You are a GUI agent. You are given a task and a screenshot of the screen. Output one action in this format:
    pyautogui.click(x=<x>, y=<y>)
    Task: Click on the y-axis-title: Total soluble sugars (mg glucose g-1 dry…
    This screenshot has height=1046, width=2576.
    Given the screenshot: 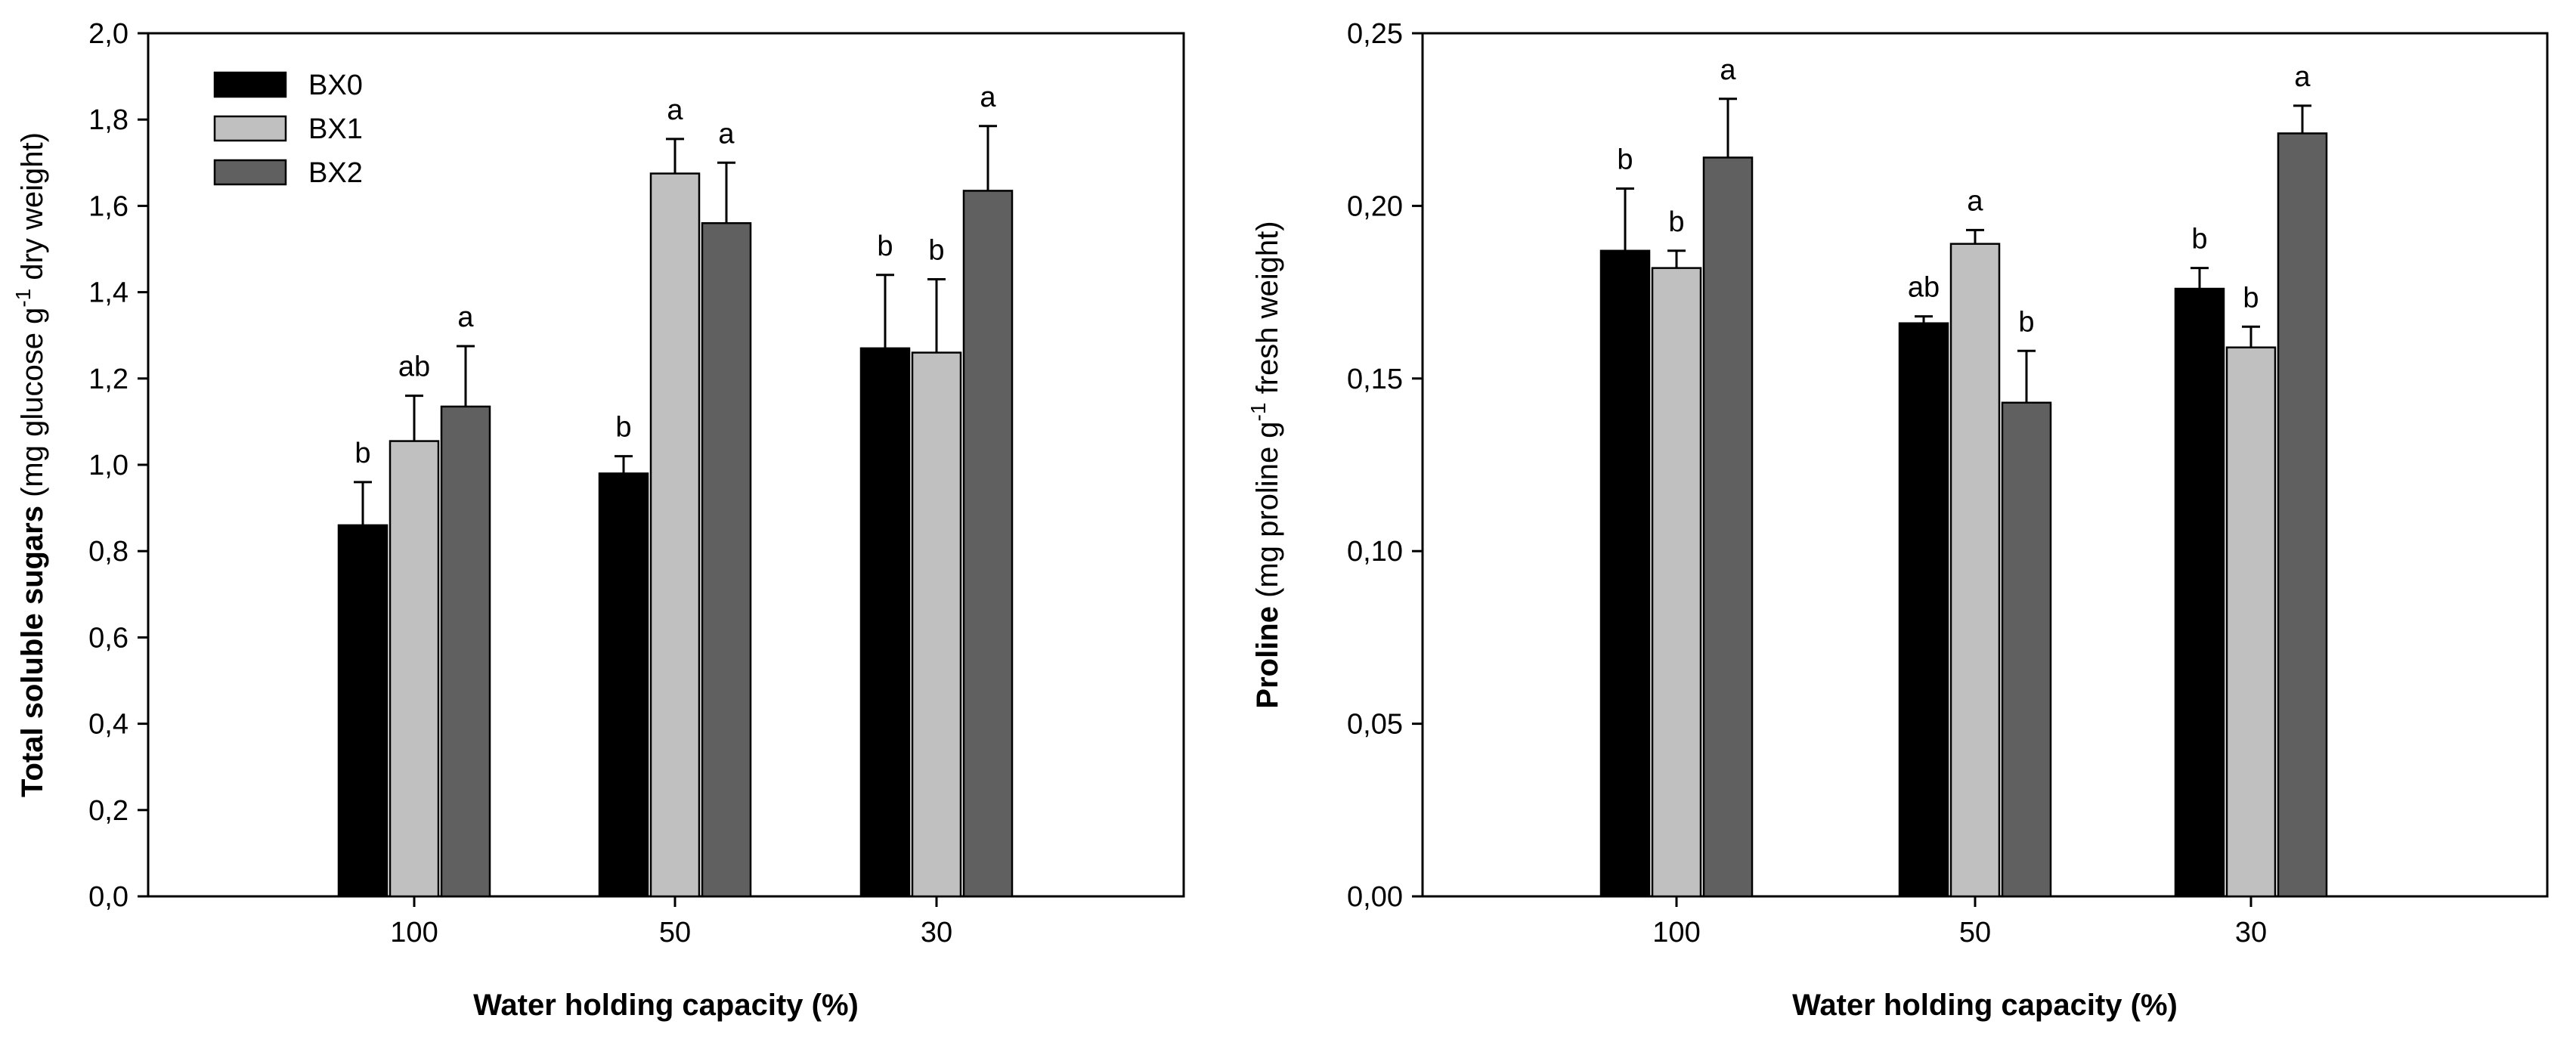 What is the action you would take?
    pyautogui.click(x=30, y=465)
    